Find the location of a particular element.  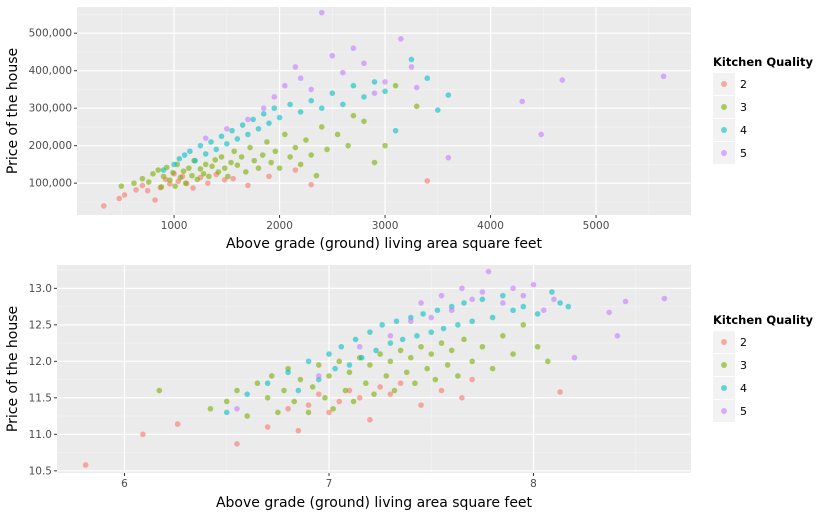

legend-label: 4 is located at coordinates (743, 388).